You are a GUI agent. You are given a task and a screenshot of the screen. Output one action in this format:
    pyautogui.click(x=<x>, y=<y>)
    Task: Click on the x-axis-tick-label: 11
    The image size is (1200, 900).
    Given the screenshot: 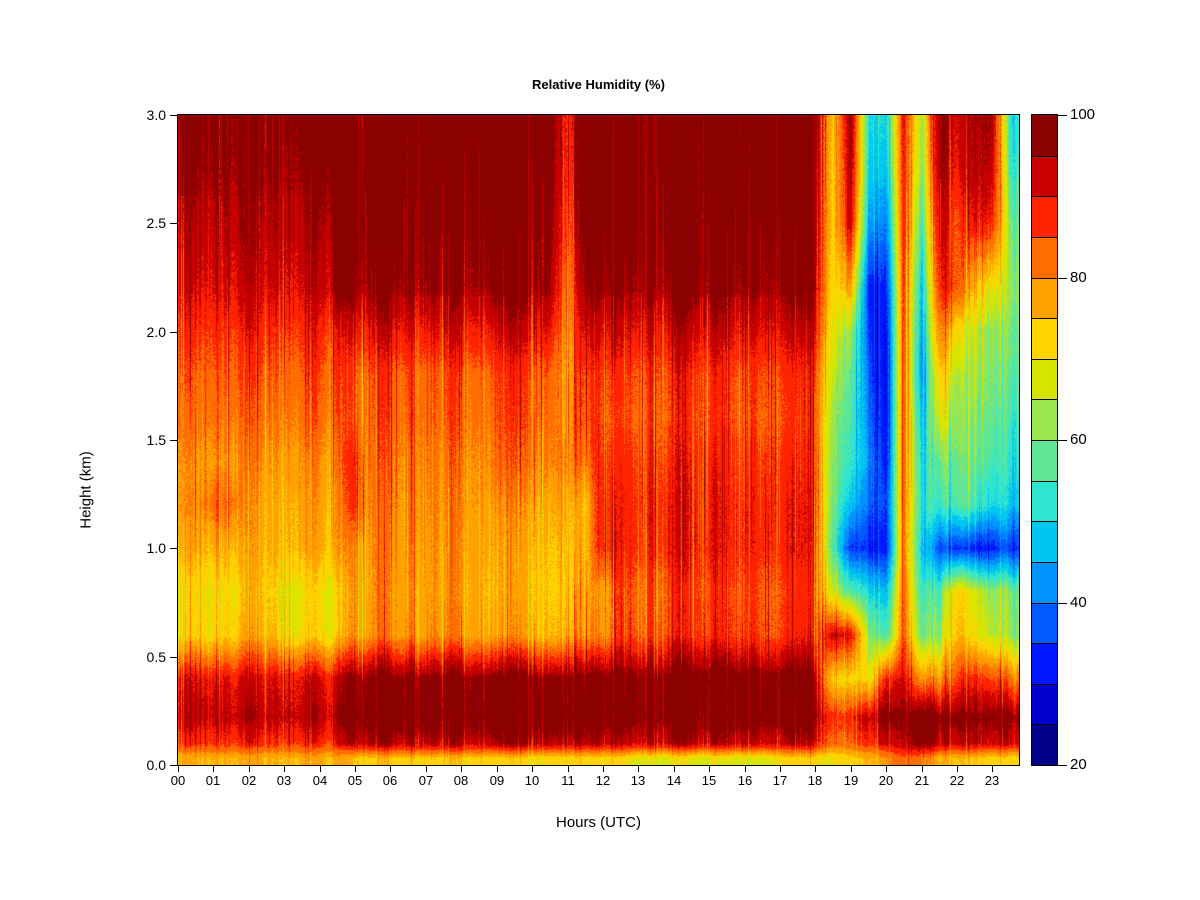 What is the action you would take?
    pyautogui.click(x=568, y=780)
    